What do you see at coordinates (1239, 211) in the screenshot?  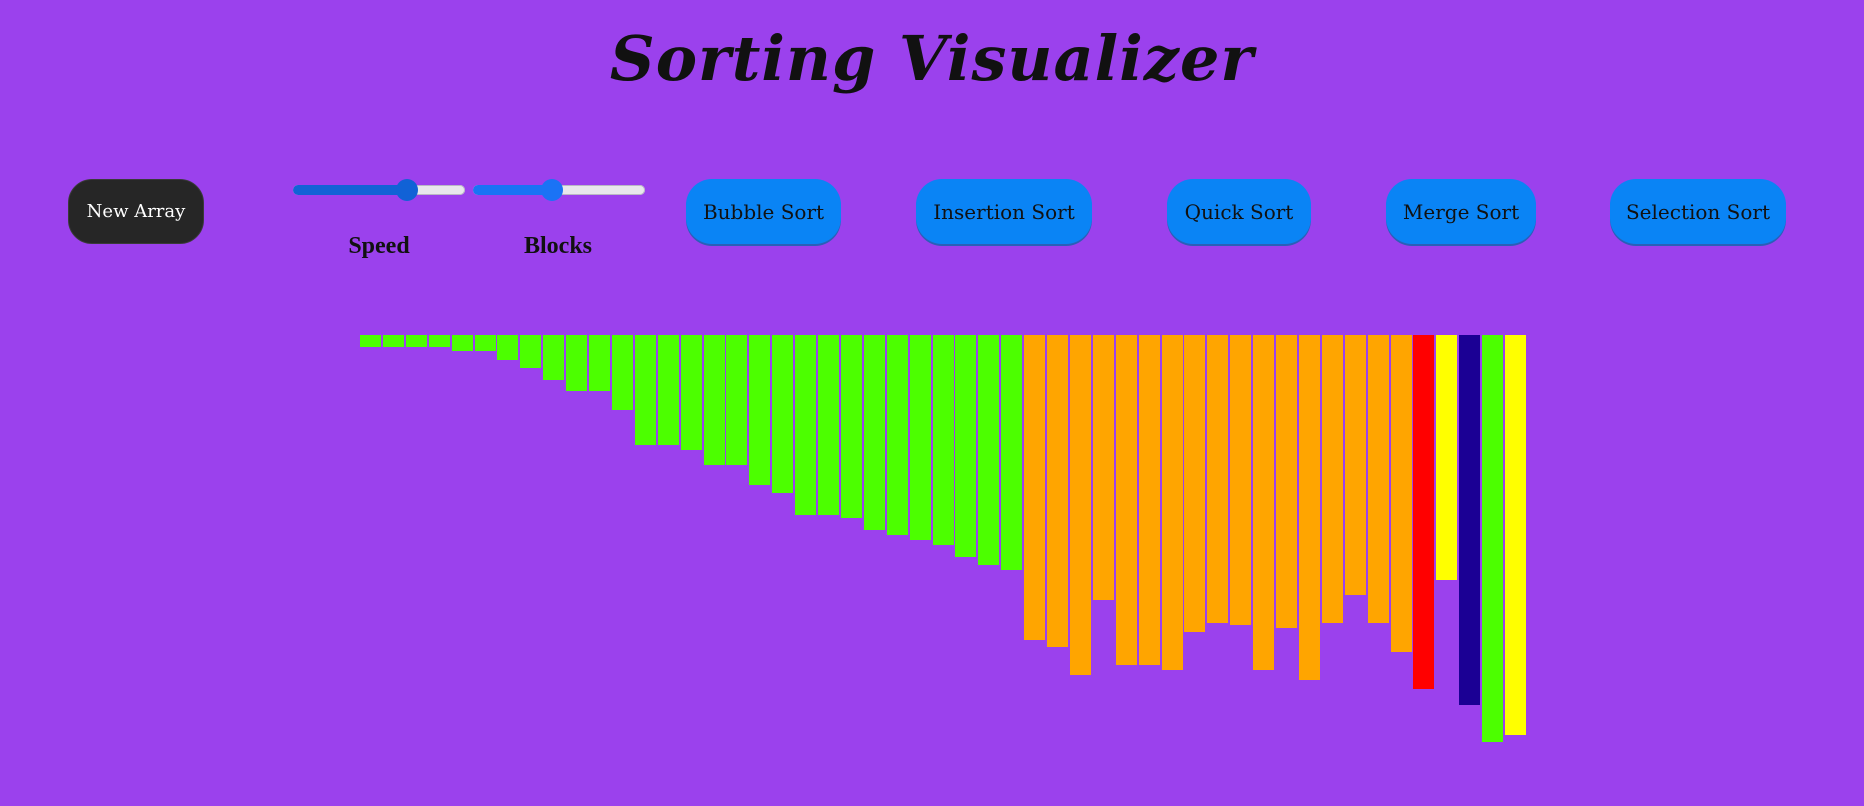 I see `quick-sort-button: Quick Sort` at bounding box center [1239, 211].